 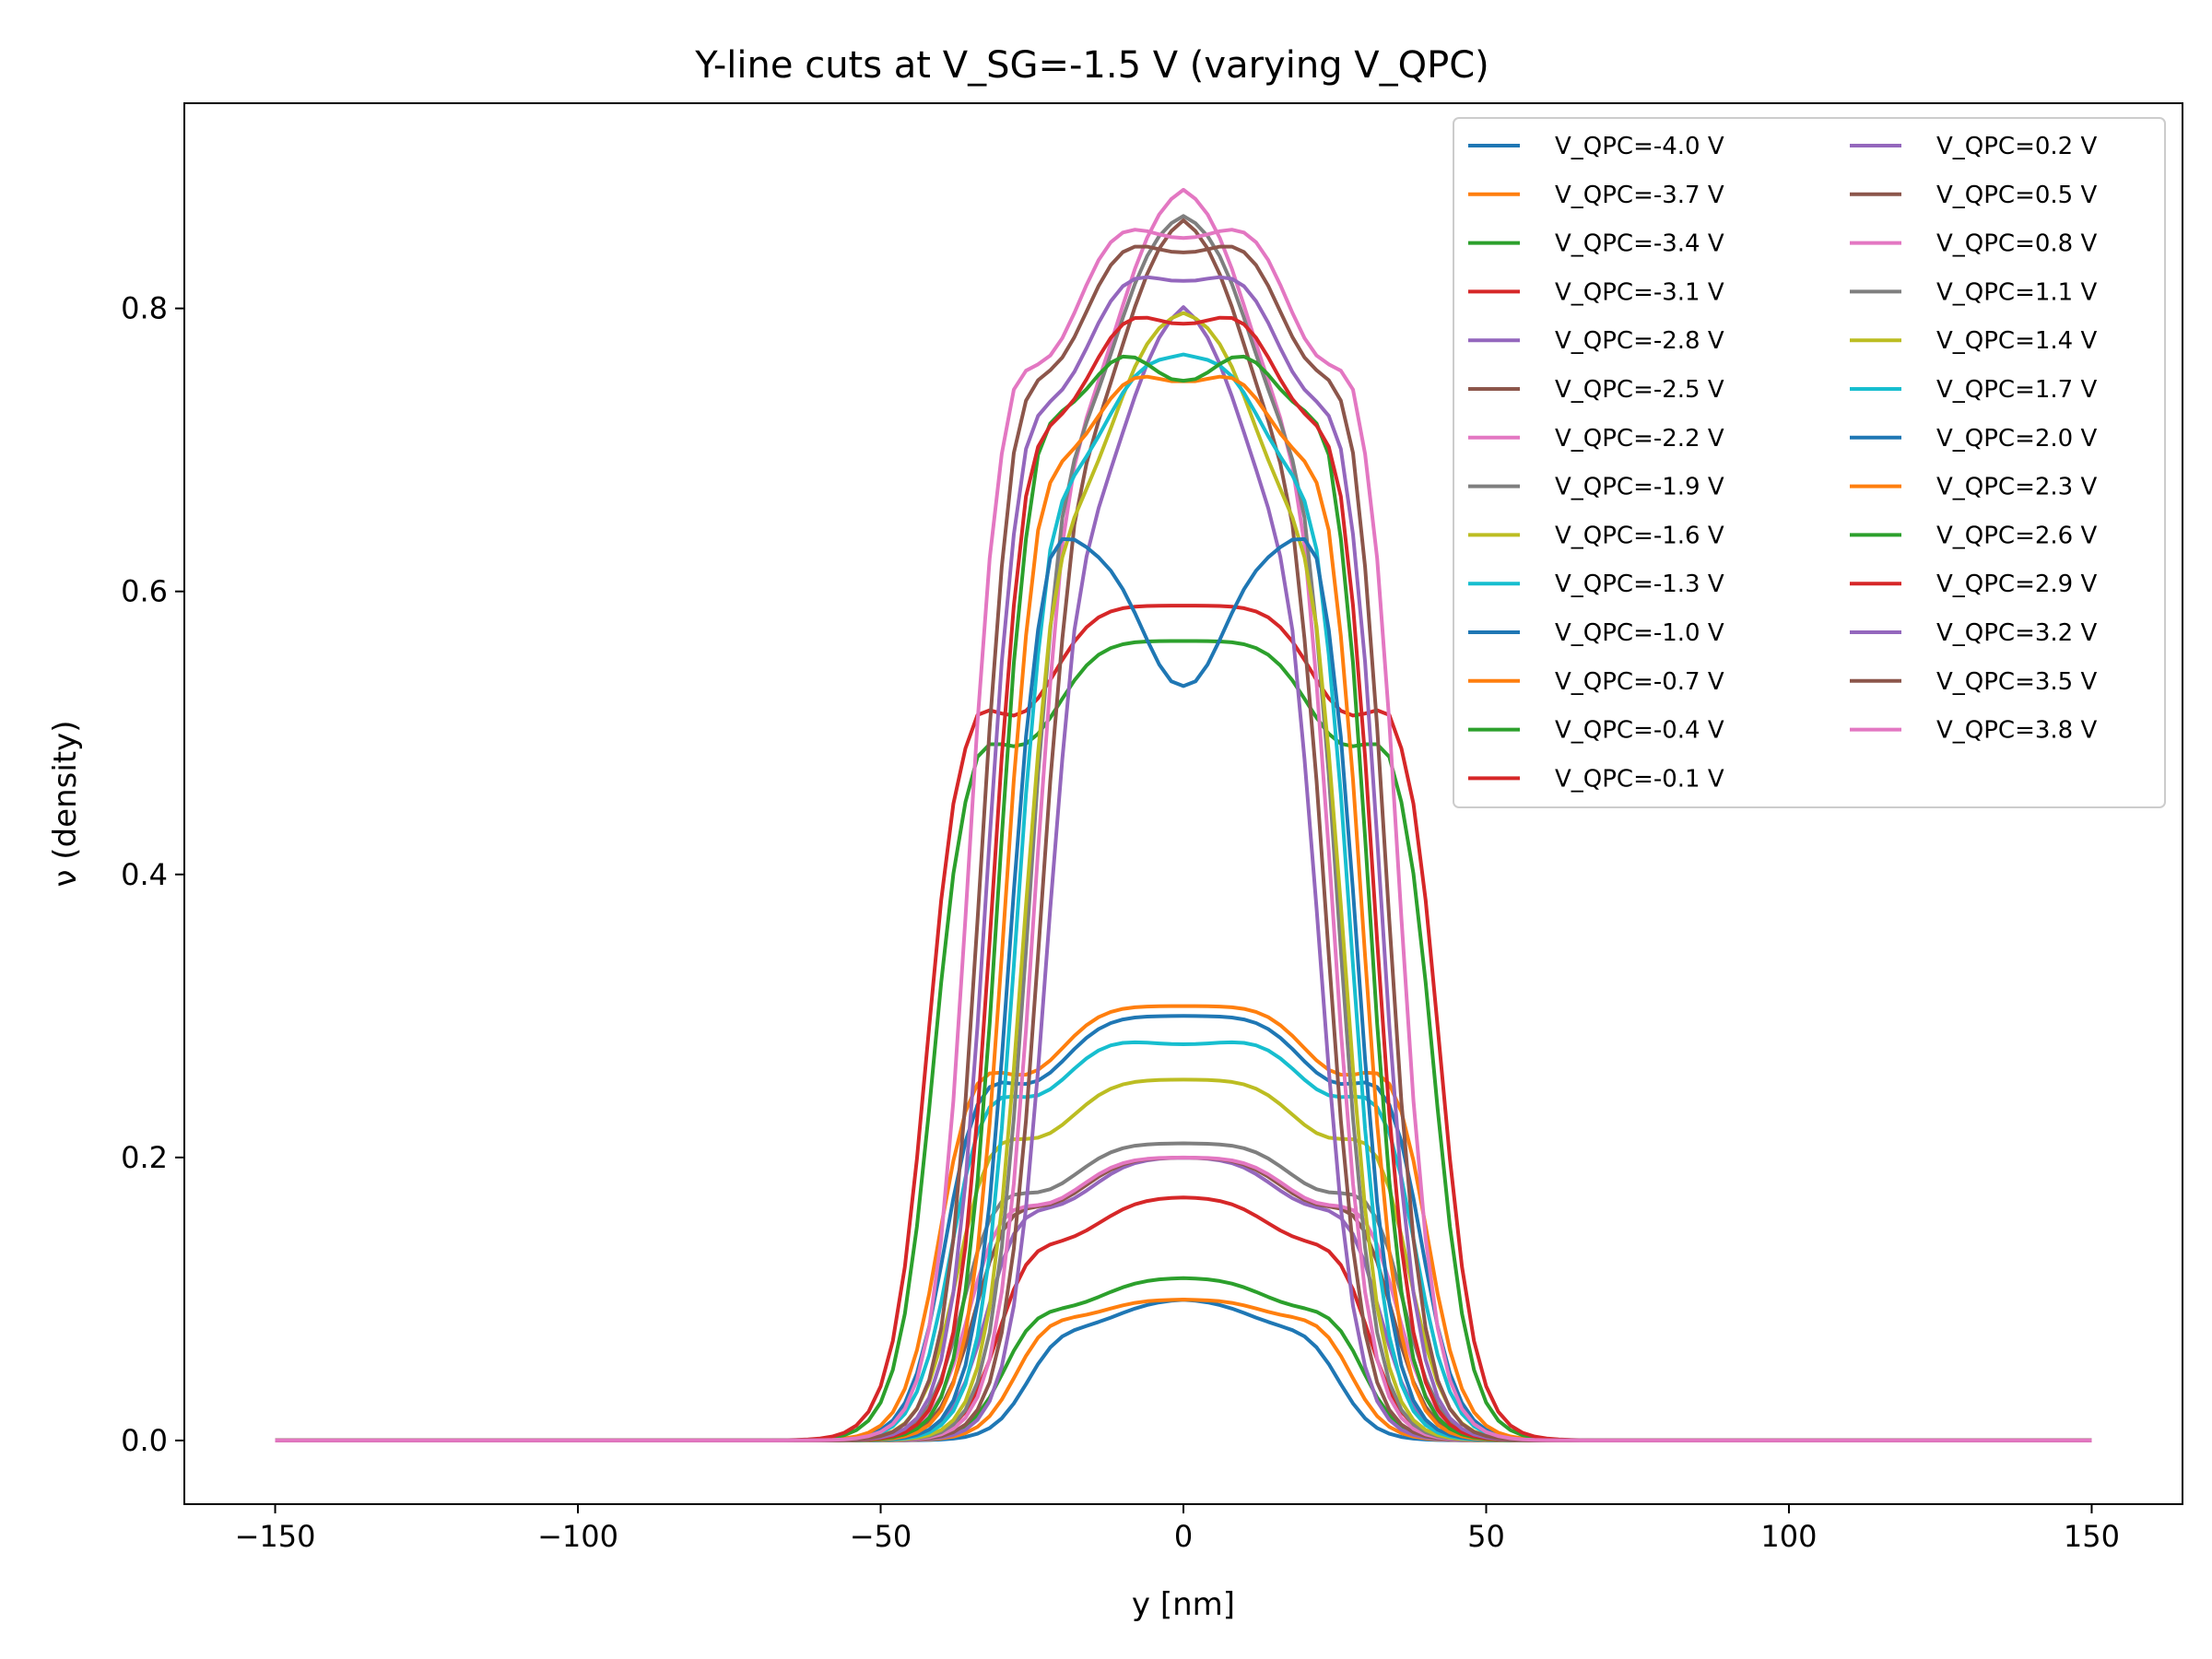 What do you see at coordinates (2016, 390) in the screenshot?
I see `legend-label: V_QPC=1.7 V` at bounding box center [2016, 390].